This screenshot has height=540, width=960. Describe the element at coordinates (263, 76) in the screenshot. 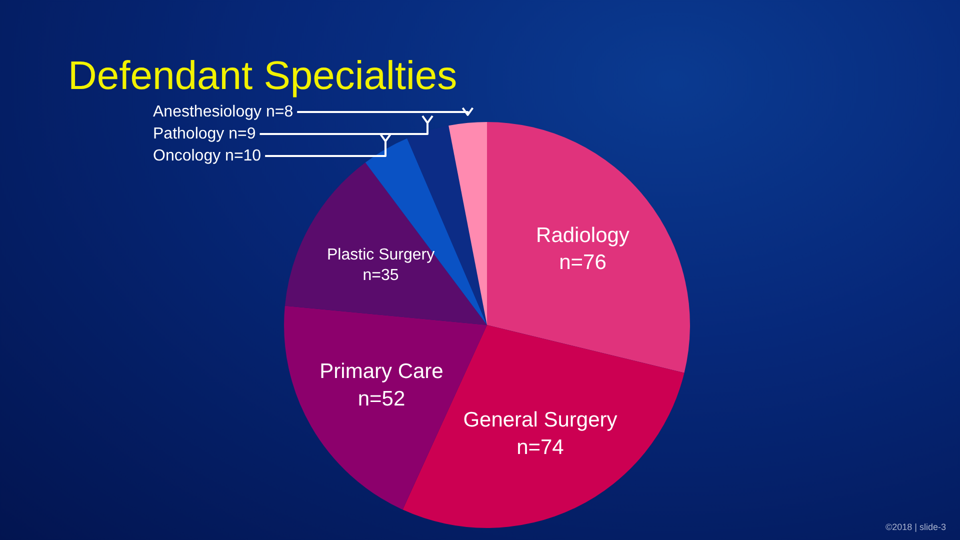

I see `chart-title: Defendant Specialties` at that location.